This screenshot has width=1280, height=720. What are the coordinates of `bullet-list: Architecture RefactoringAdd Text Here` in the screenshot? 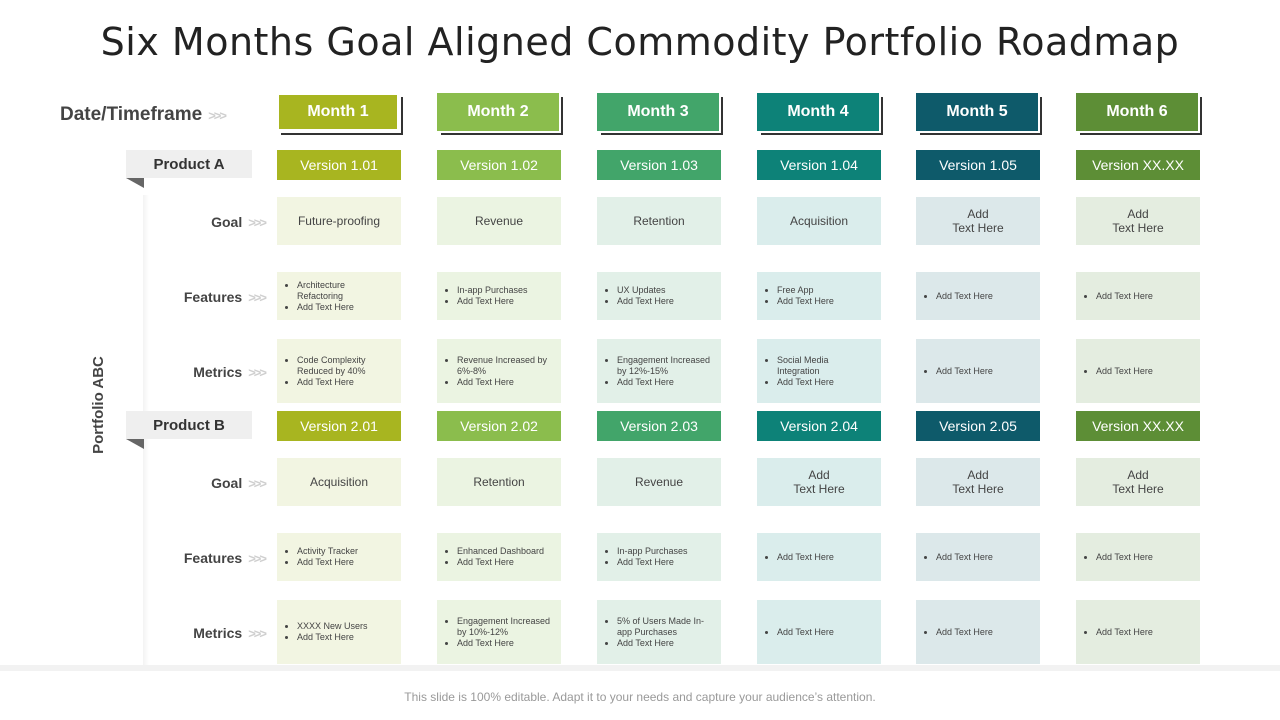 It's located at (340, 296).